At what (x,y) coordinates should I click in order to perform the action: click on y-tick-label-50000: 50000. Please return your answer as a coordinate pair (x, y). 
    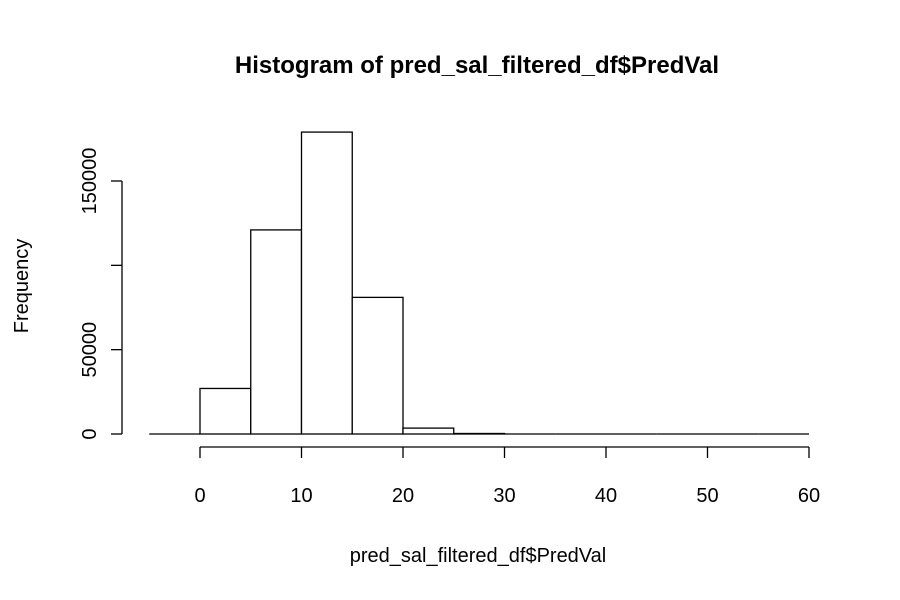
    Looking at the image, I should click on (90, 350).